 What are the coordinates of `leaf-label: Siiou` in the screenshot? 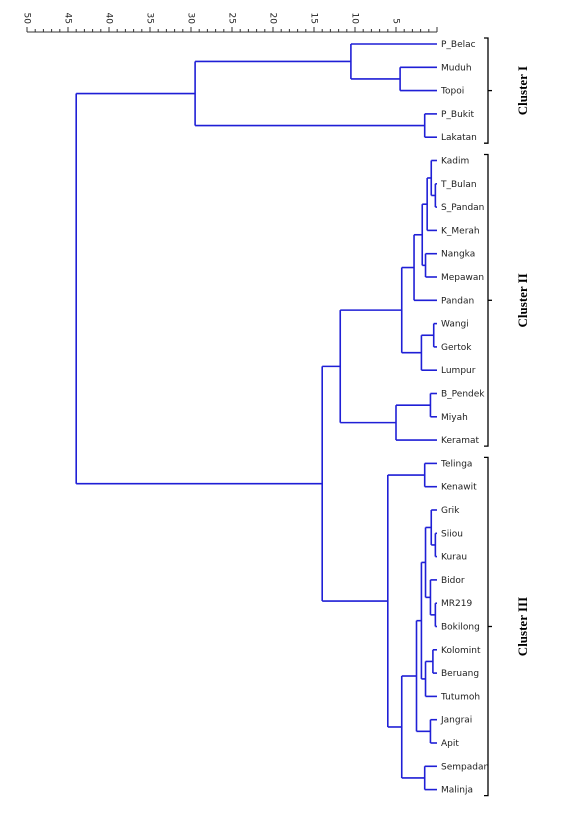 It's located at (452, 534).